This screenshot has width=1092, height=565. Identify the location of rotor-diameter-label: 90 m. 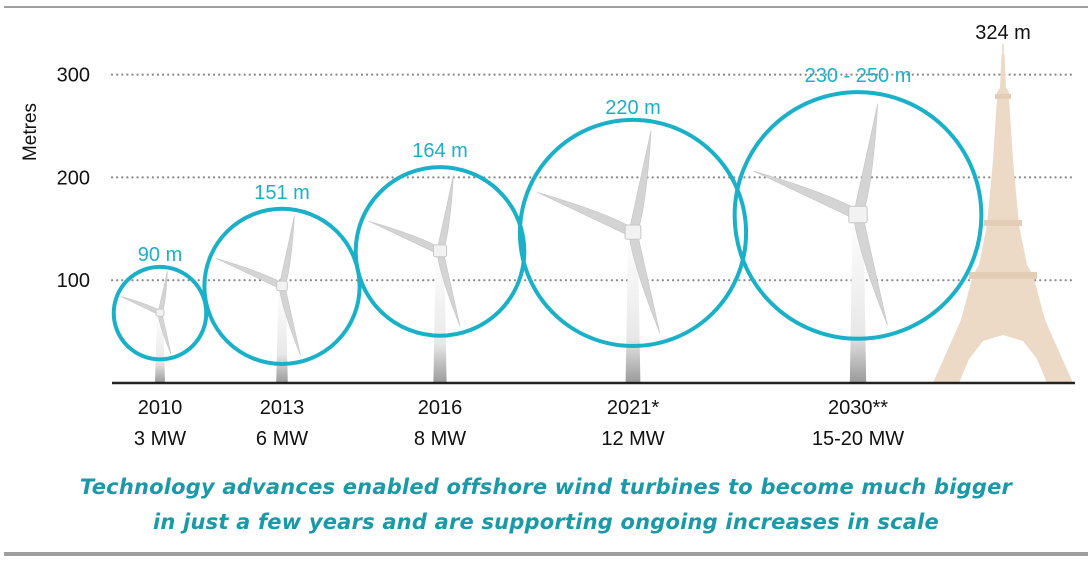
(160, 255).